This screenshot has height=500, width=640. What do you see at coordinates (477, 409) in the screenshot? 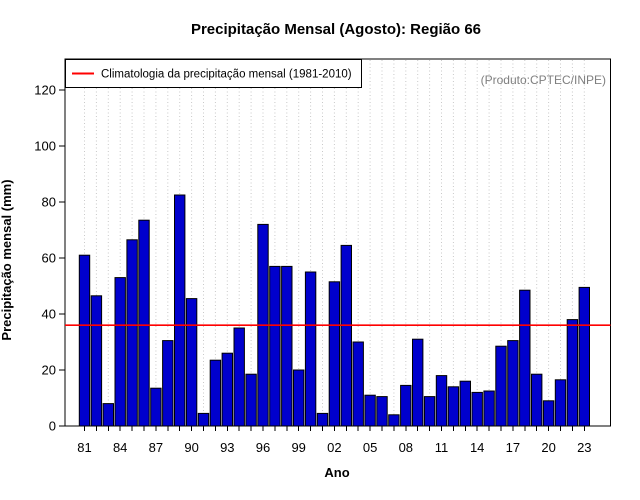
I see `bar-2014` at bounding box center [477, 409].